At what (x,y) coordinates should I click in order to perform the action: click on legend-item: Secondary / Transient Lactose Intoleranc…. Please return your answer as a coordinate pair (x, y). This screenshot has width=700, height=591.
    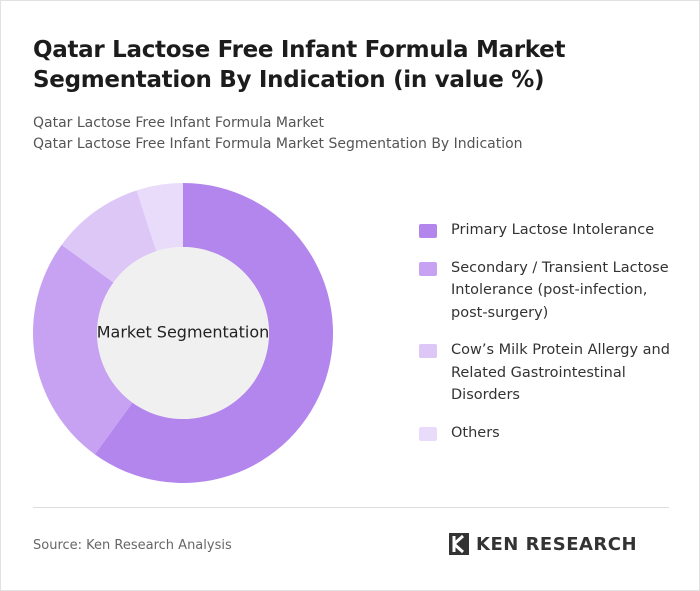
    Looking at the image, I should click on (549, 291).